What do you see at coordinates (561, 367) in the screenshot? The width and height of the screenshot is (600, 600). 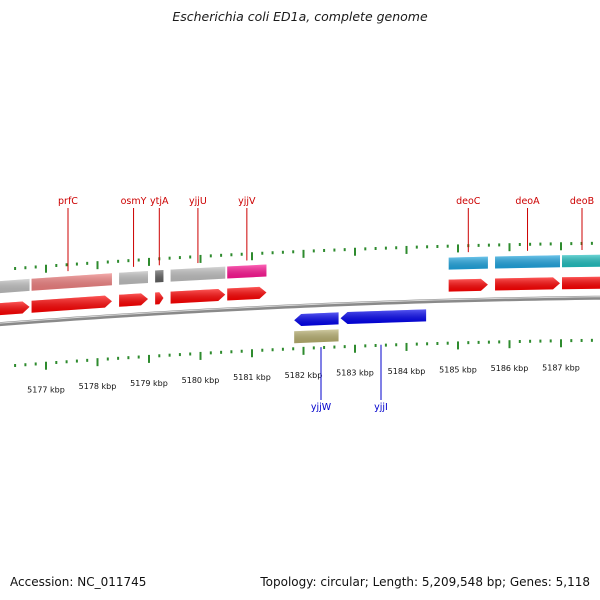 I see `scale-tick-label: 5187 kbp` at bounding box center [561, 367].